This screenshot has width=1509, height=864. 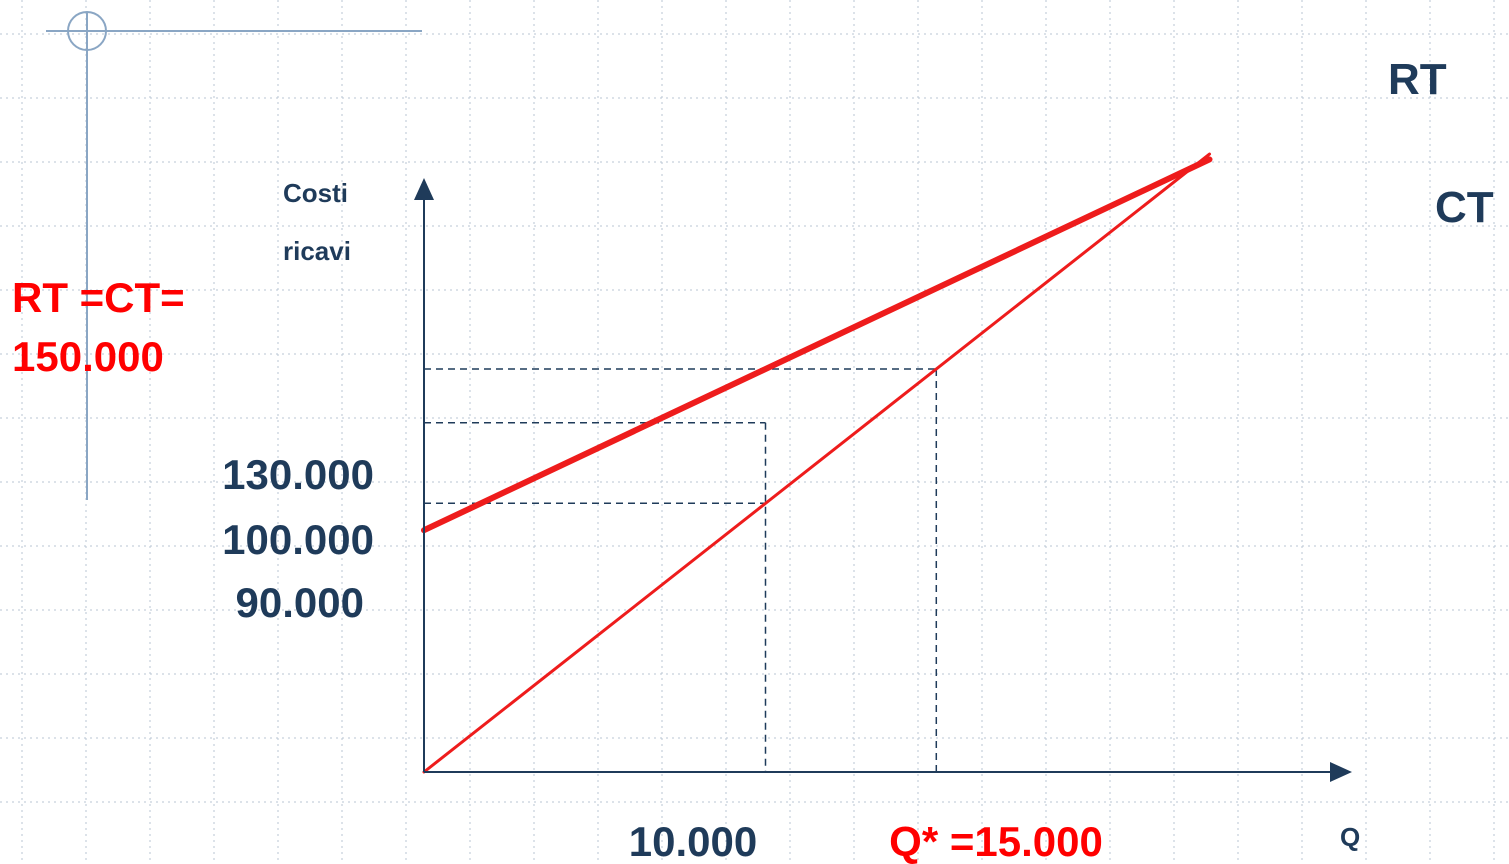 I want to click on y-axis-label-line2: ricavi, so click(x=317, y=251).